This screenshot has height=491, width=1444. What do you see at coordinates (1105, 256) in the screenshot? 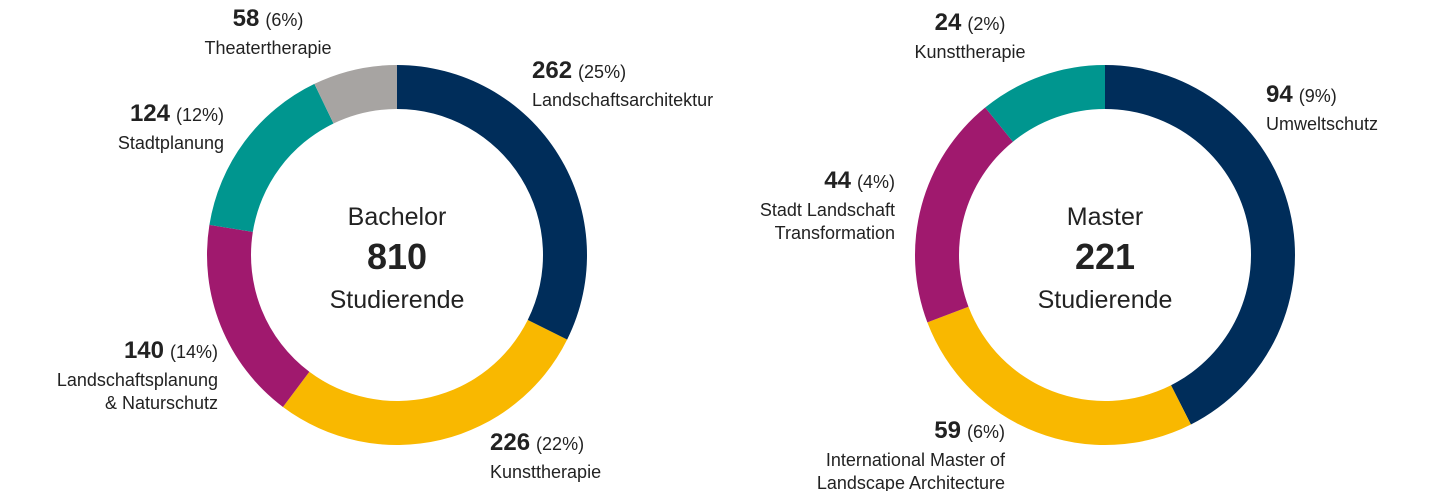
I see `center-total: 221` at bounding box center [1105, 256].